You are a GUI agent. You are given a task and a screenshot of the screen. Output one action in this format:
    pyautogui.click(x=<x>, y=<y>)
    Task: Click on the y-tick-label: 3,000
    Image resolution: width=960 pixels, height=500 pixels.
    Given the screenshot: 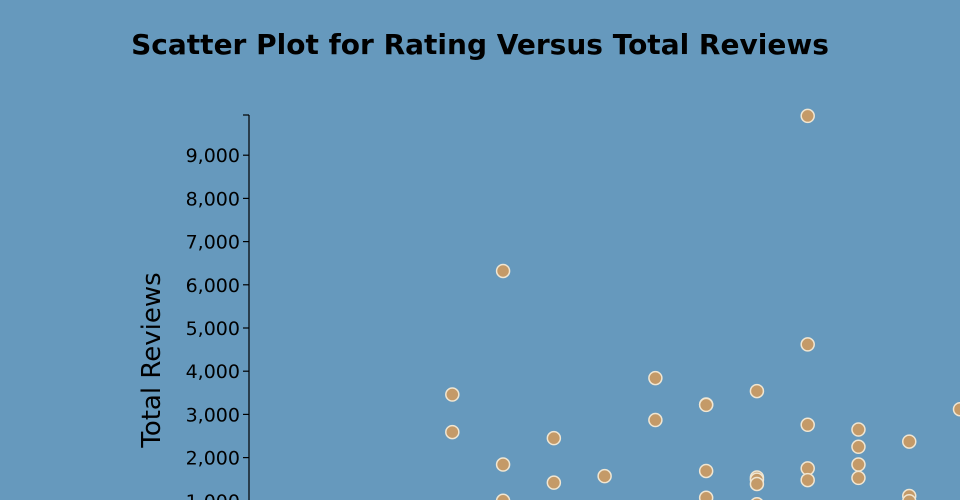 What is the action you would take?
    pyautogui.click(x=213, y=415)
    